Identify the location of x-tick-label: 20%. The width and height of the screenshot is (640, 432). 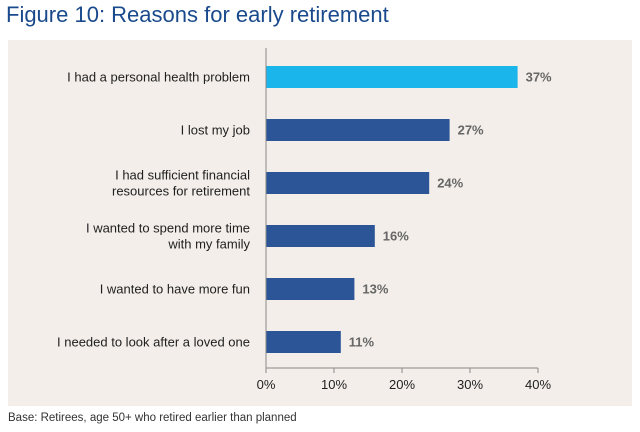
(402, 384).